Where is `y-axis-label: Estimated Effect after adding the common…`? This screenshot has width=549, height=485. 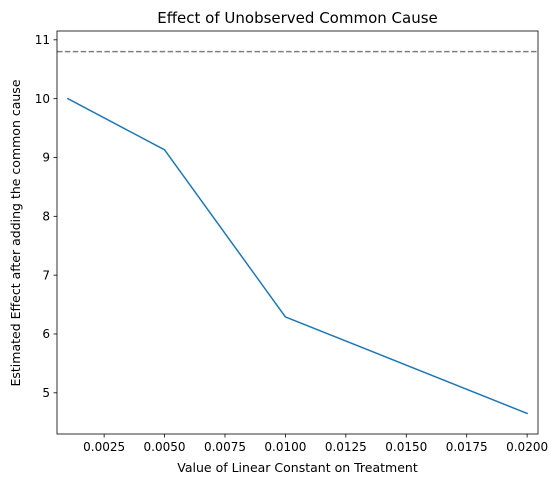
y-axis-label: Estimated Effect after adding the common… is located at coordinates (15, 232).